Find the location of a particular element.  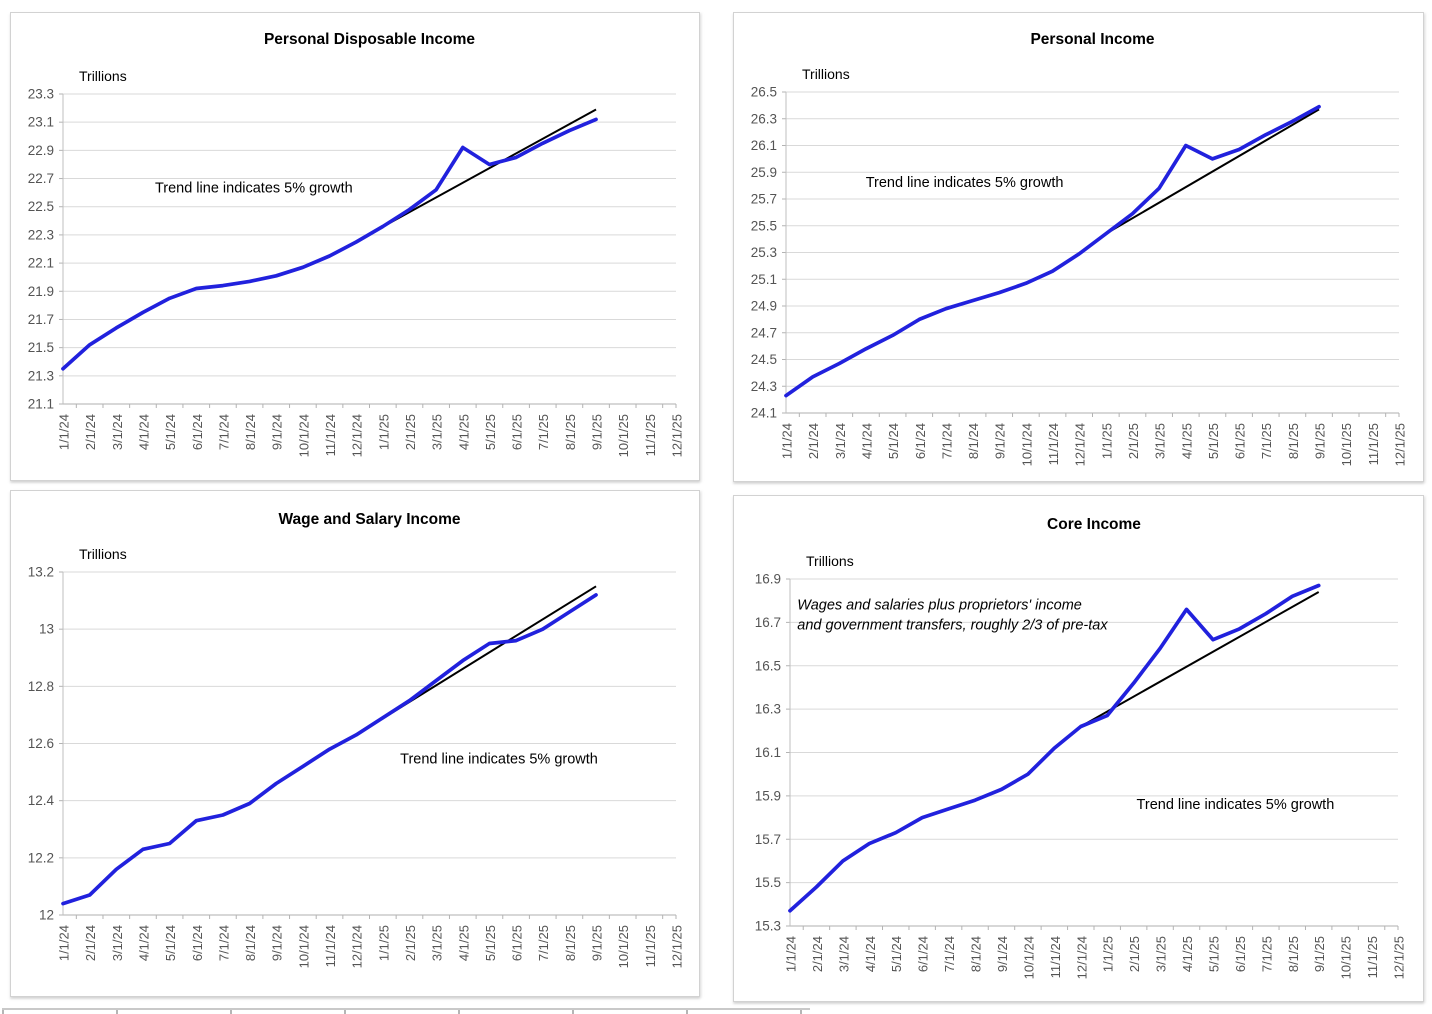

y-axis-tick-label: 12 is located at coordinates (46, 915).